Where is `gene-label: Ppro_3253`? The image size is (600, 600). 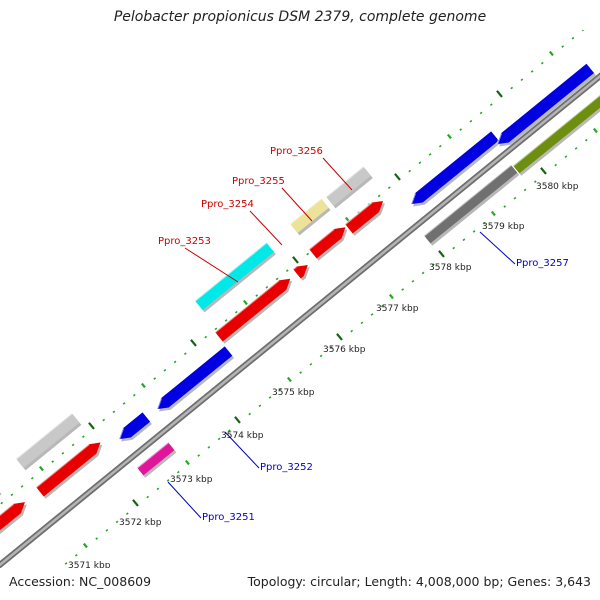 gene-label: Ppro_3253 is located at coordinates (184, 241).